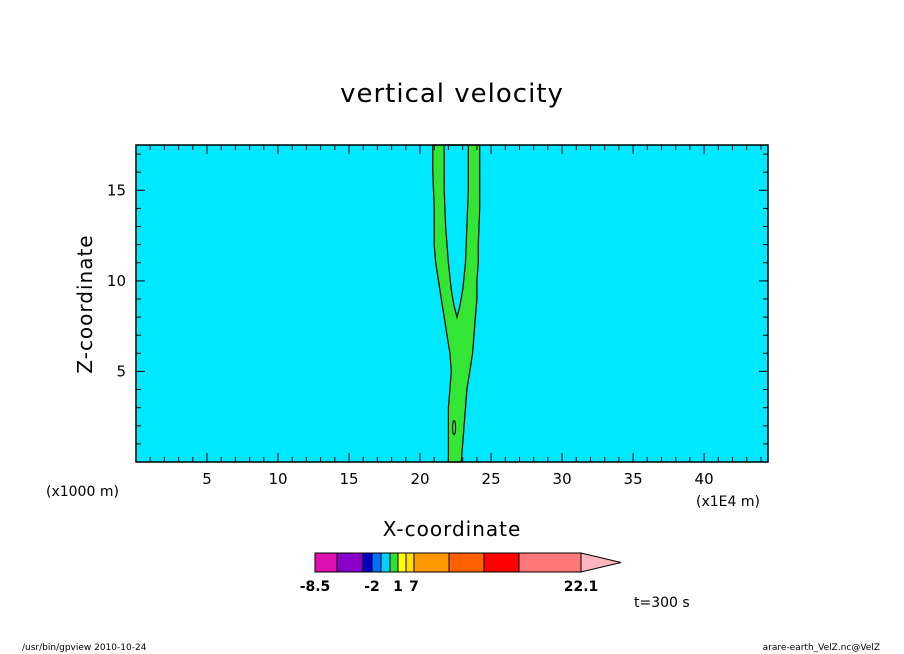 The width and height of the screenshot is (904, 654). I want to click on x-tick-label: 5, so click(207, 479).